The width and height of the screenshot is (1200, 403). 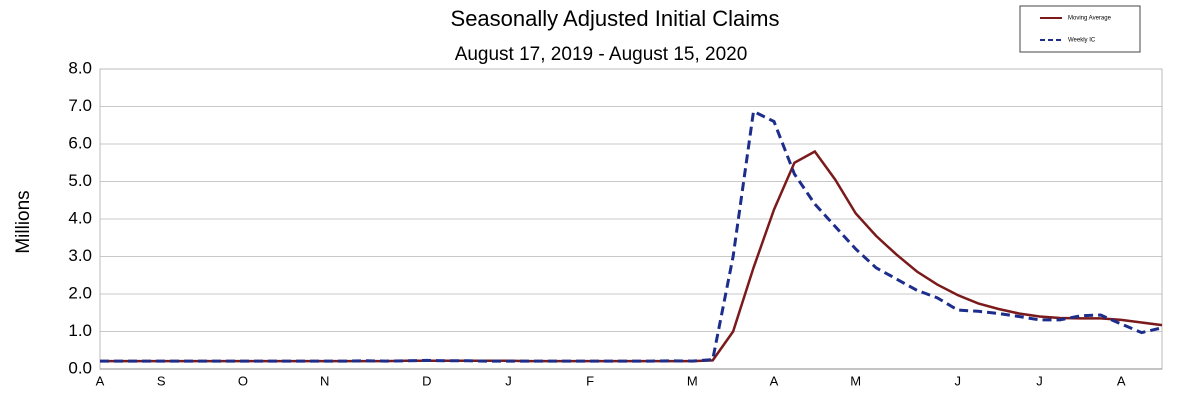 I want to click on legend-label: Weekly IC, so click(x=1082, y=41).